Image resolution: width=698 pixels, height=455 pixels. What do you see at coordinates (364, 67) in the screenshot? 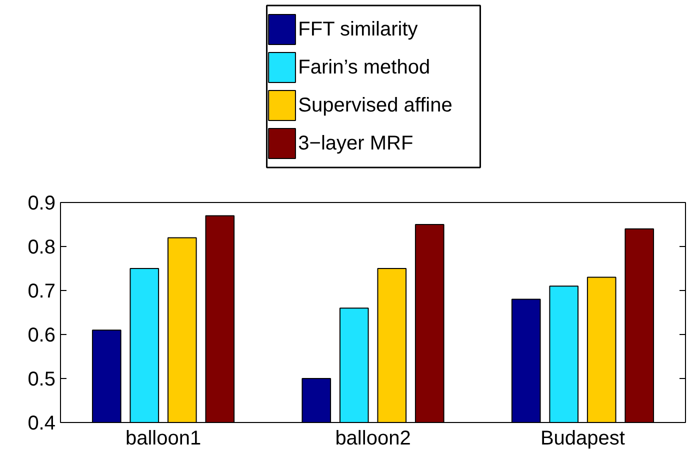
I see `legend-label: Farin’s method` at bounding box center [364, 67].